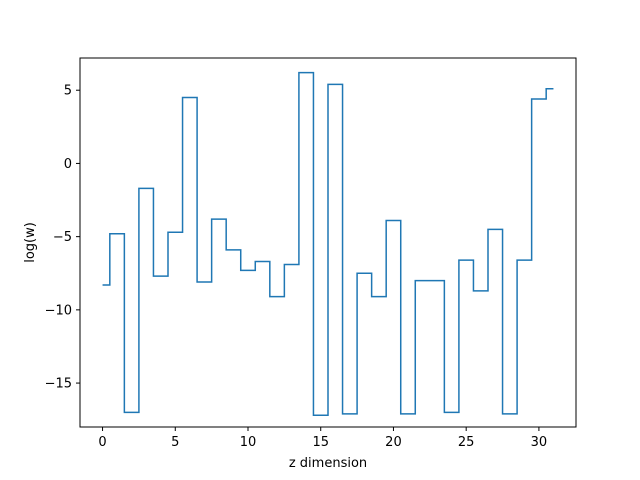 Image resolution: width=640 pixels, height=480 pixels. Describe the element at coordinates (58, 384) in the screenshot. I see `y-tick-label: −15` at that location.